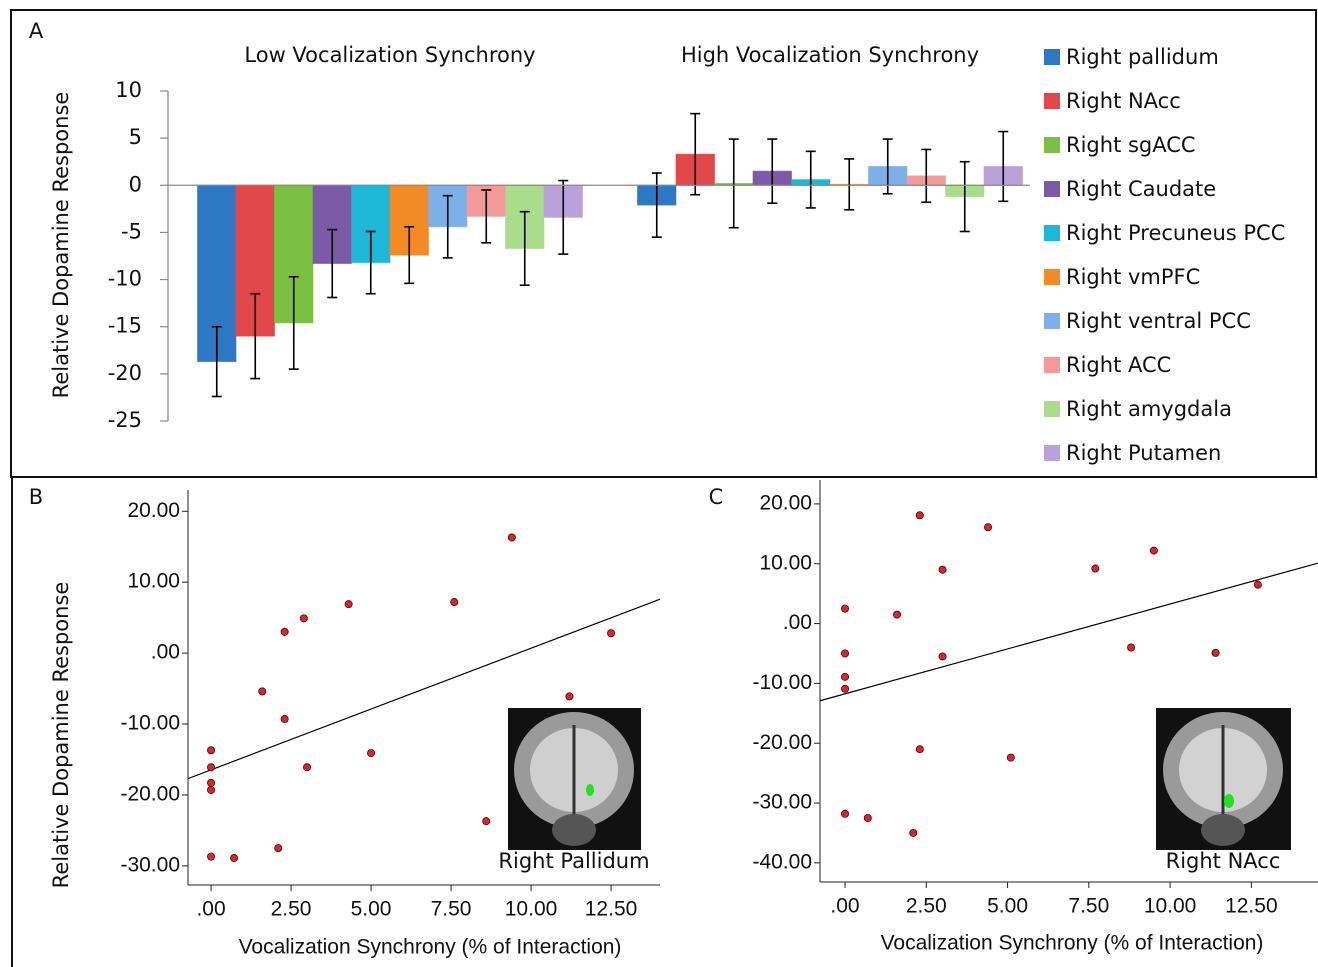 The image size is (1318, 967). What do you see at coordinates (1143, 453) in the screenshot?
I see `legend-label: Right Putamen` at bounding box center [1143, 453].